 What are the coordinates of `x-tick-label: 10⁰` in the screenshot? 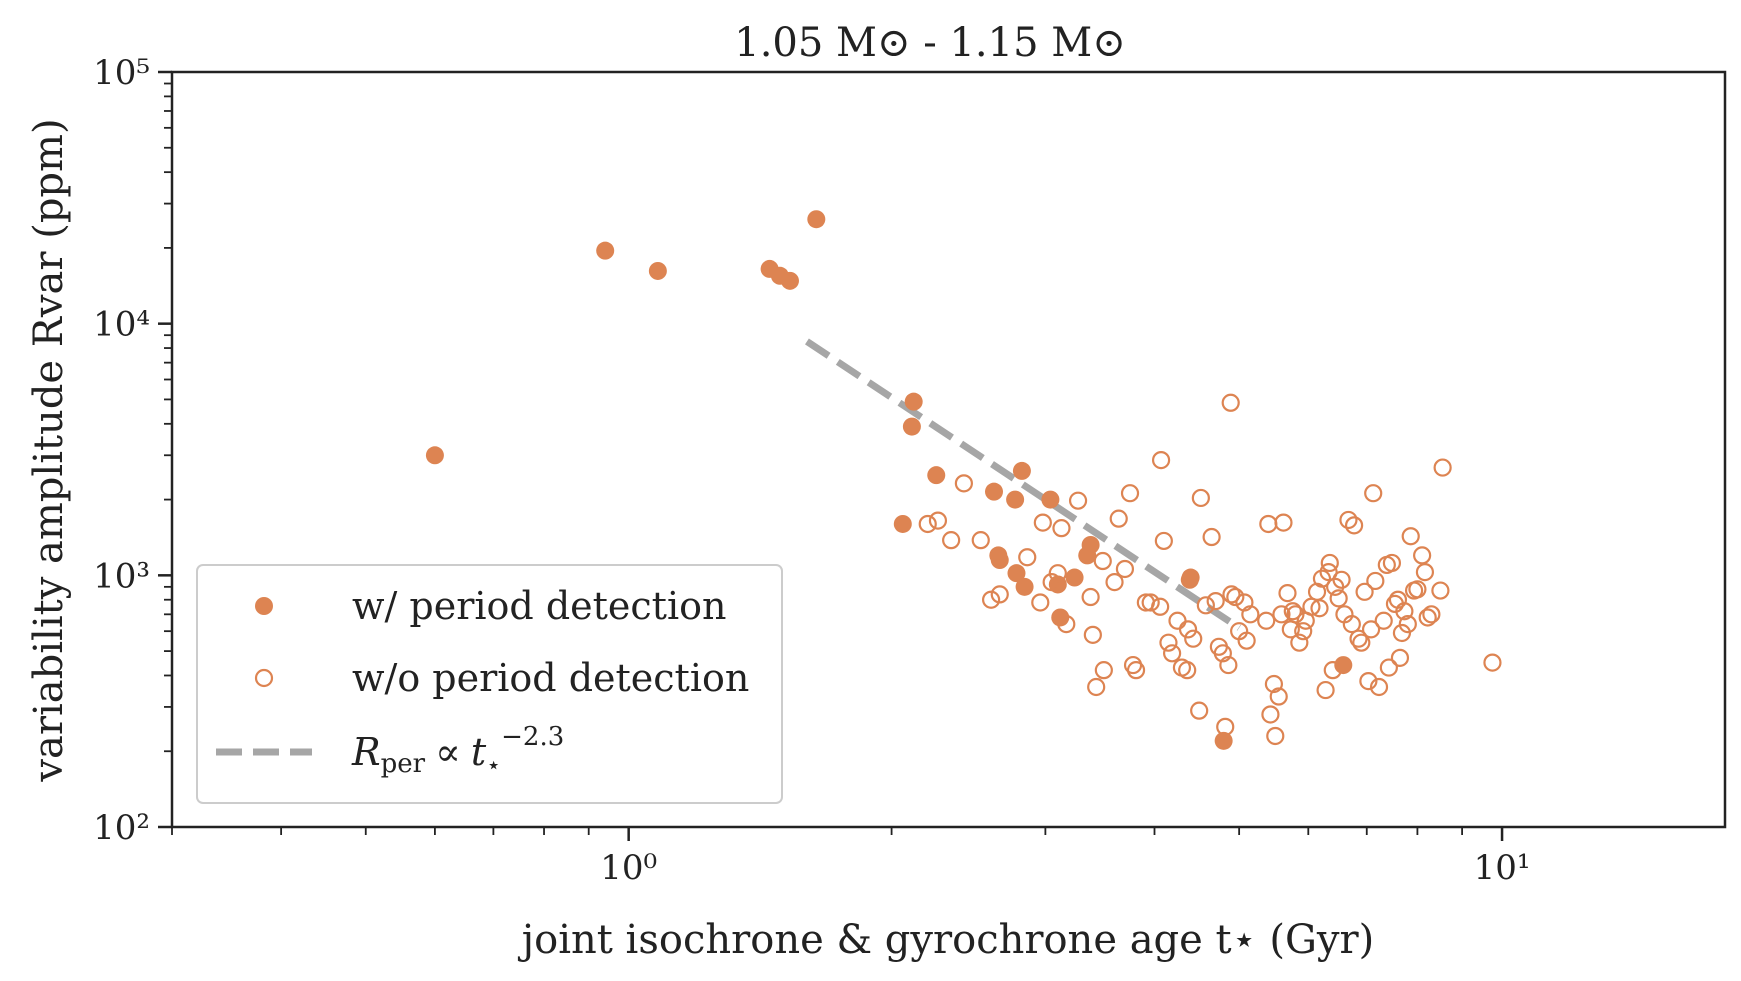 It's located at (628, 868).